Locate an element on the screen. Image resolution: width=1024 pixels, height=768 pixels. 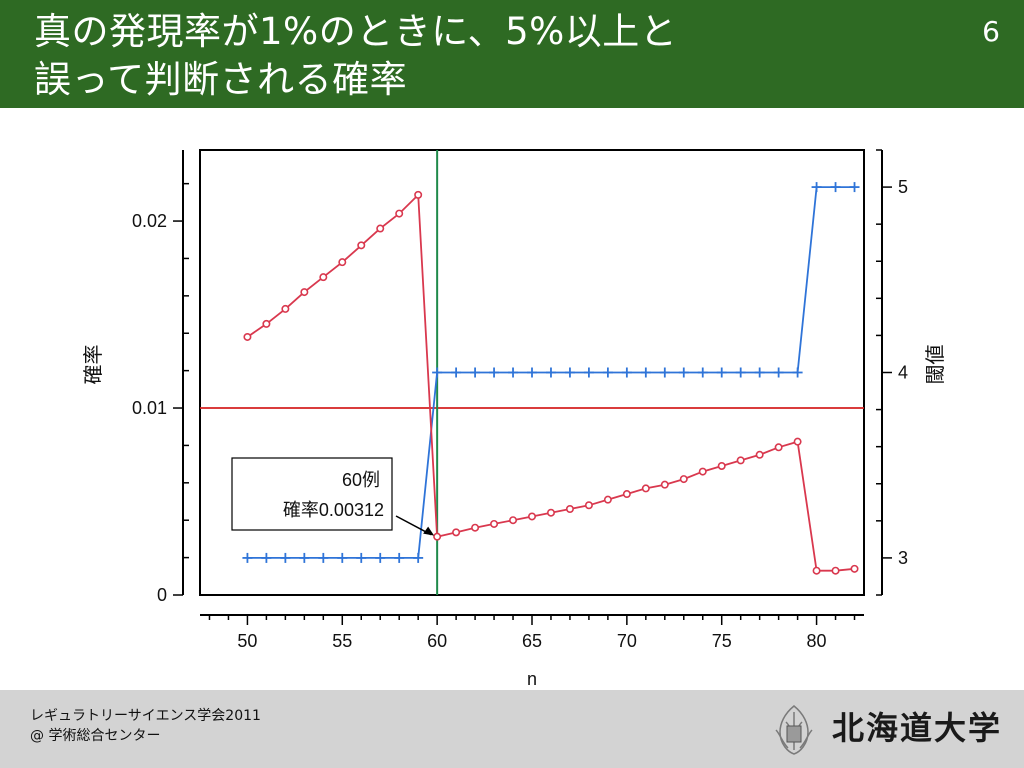
left-axis-tick-label: 0.01 is located at coordinates (149, 408).